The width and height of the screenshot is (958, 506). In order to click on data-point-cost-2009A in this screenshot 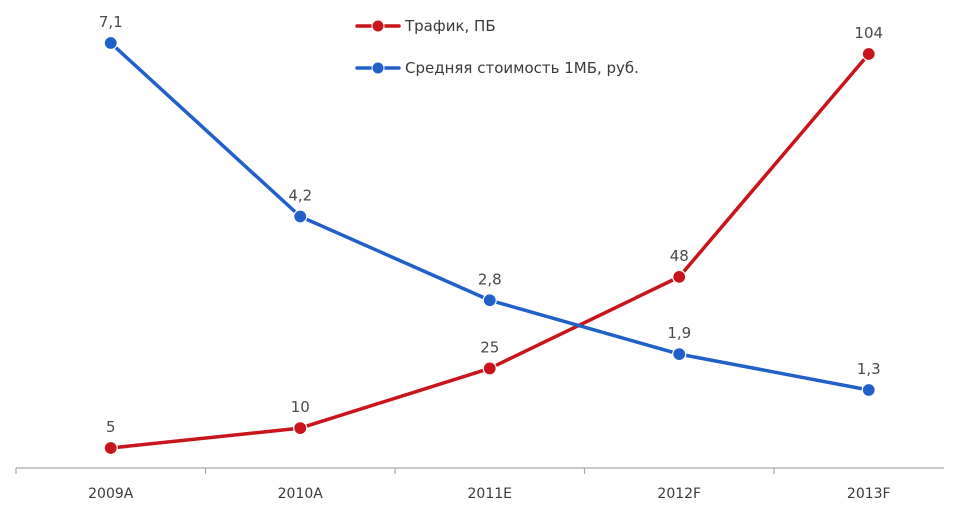, I will do `click(110, 43)`.